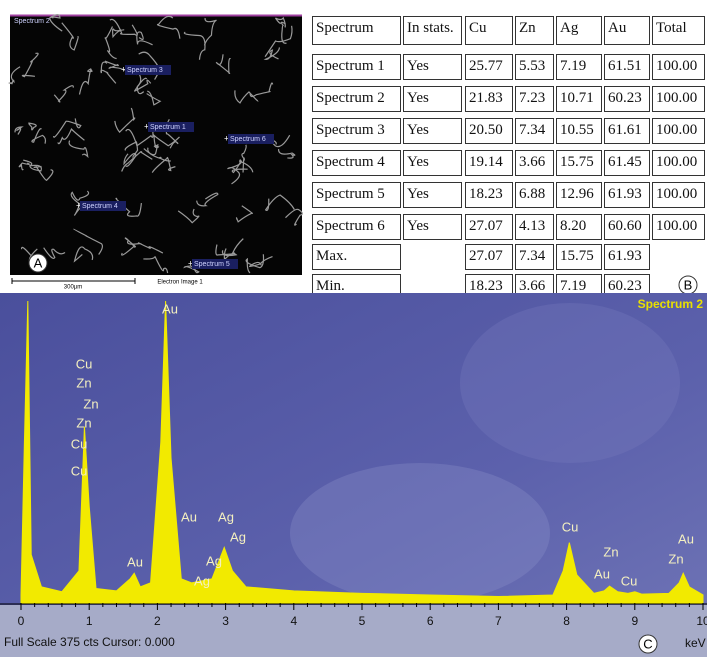 The image size is (707, 657). Describe the element at coordinates (627, 30) in the screenshot. I see `header-cell: Au` at that location.